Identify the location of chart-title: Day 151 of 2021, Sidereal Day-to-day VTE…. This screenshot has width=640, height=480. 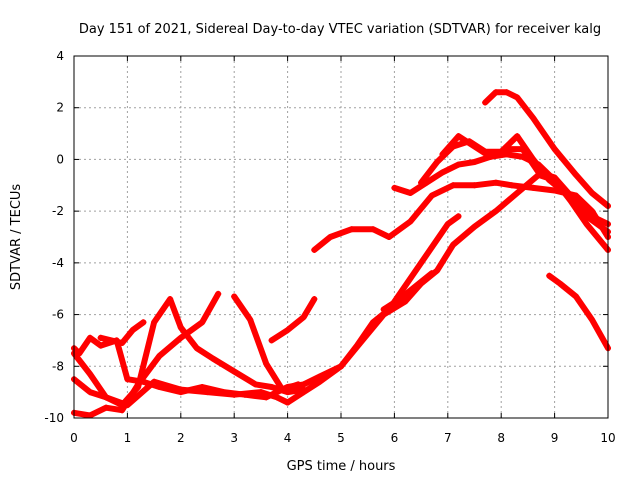
(340, 29).